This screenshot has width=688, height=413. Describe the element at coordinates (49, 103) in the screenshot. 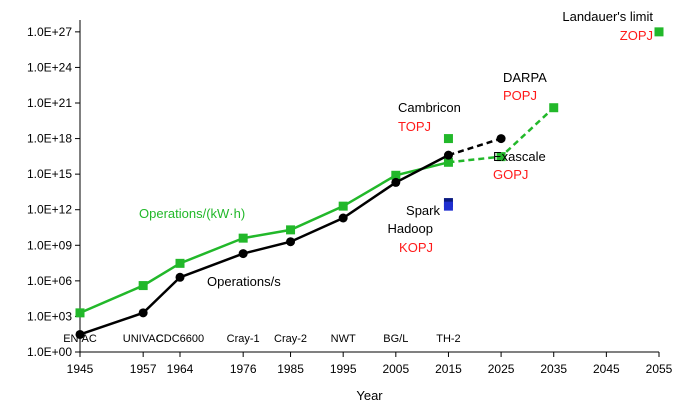

I see `y-tick-label: 1.0E+21` at that location.